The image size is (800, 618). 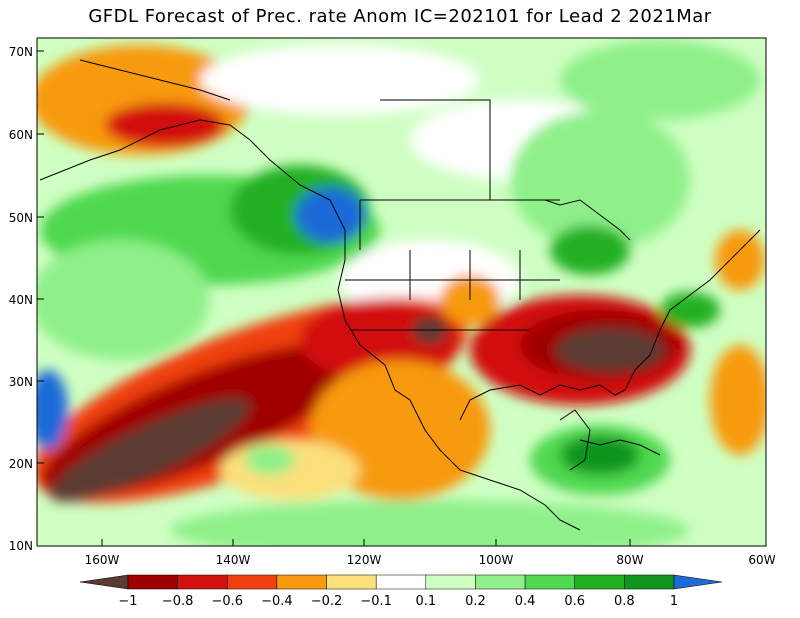 I want to click on colorbar-label: −0.4, so click(x=277, y=601).